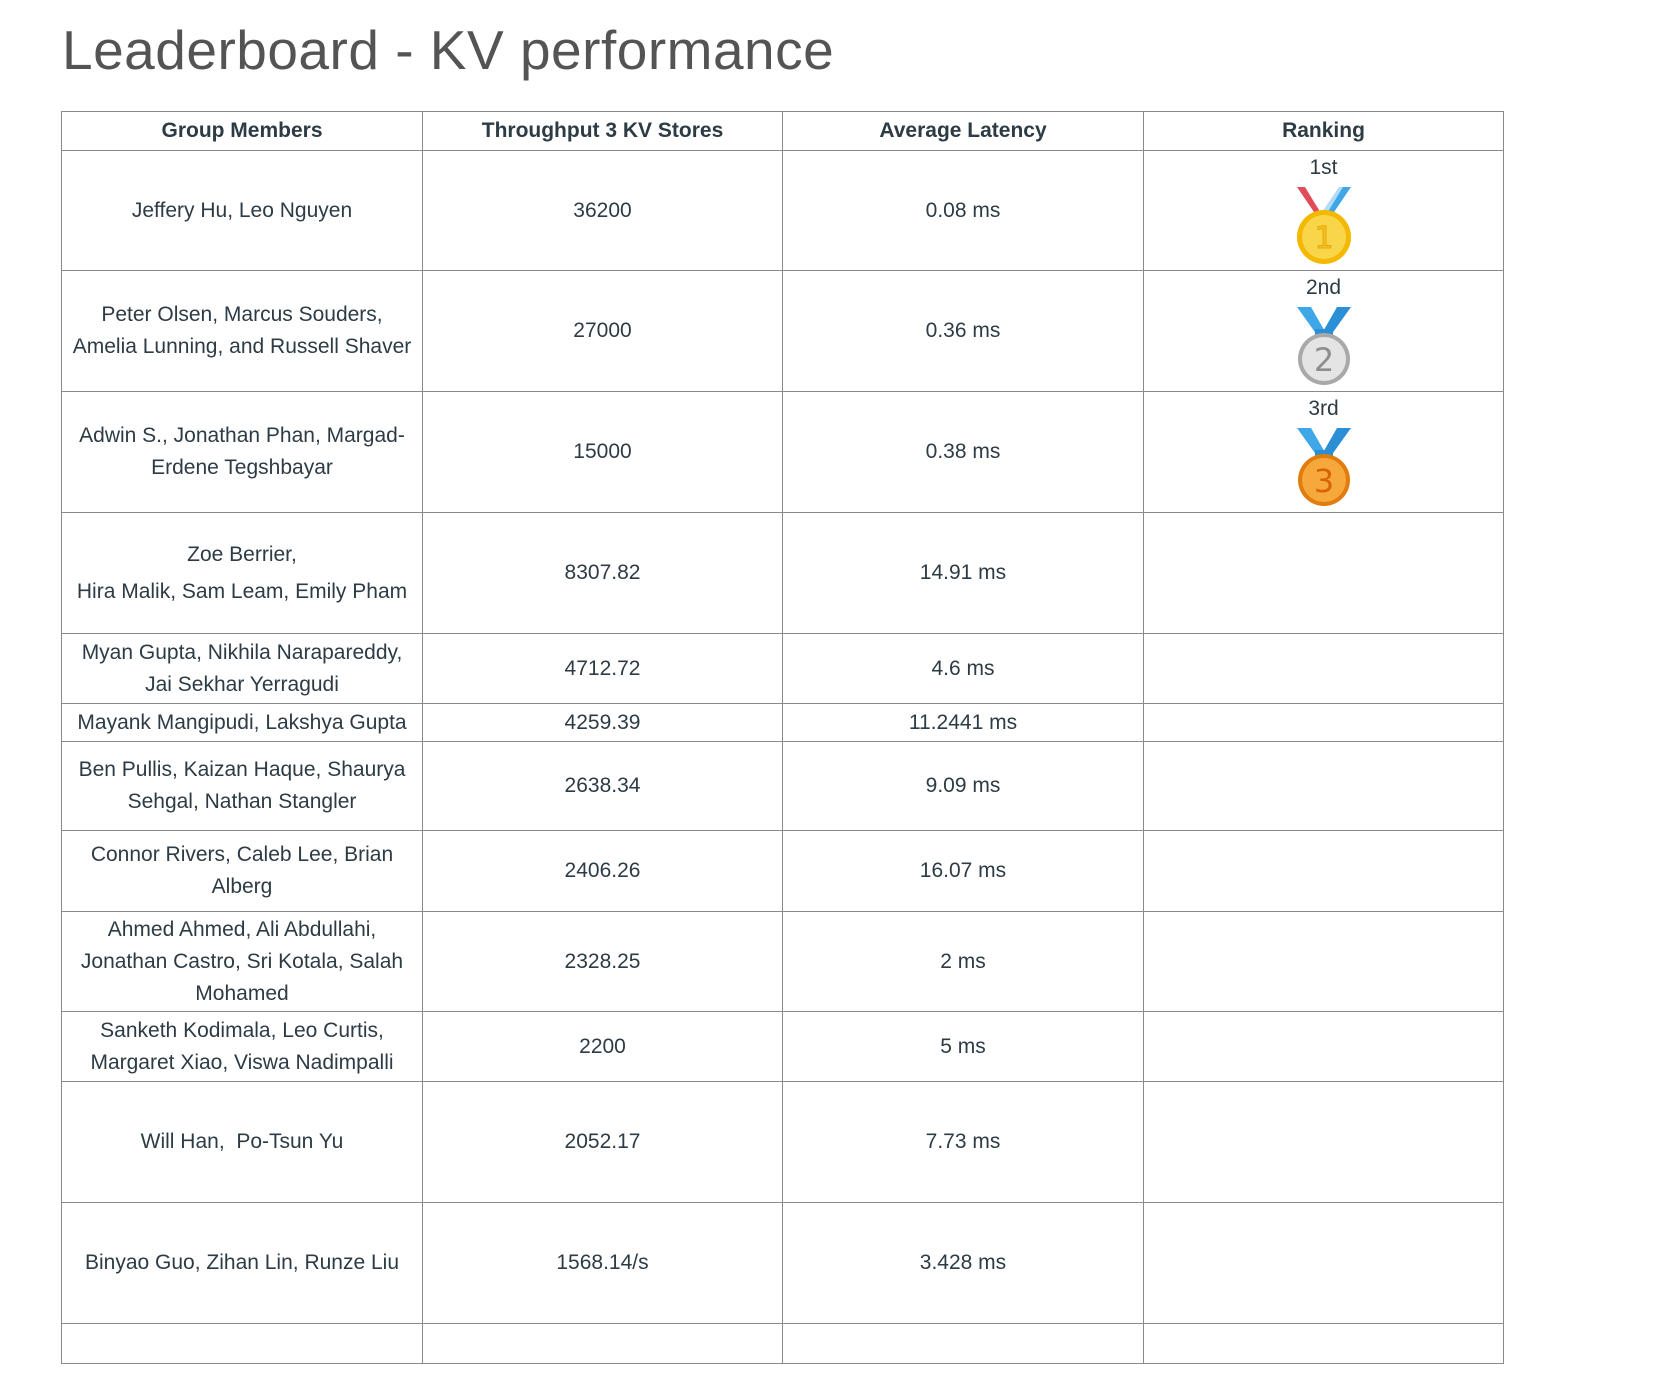 The image size is (1670, 1376). I want to click on throughput-cell: 2638.34, so click(602, 786).